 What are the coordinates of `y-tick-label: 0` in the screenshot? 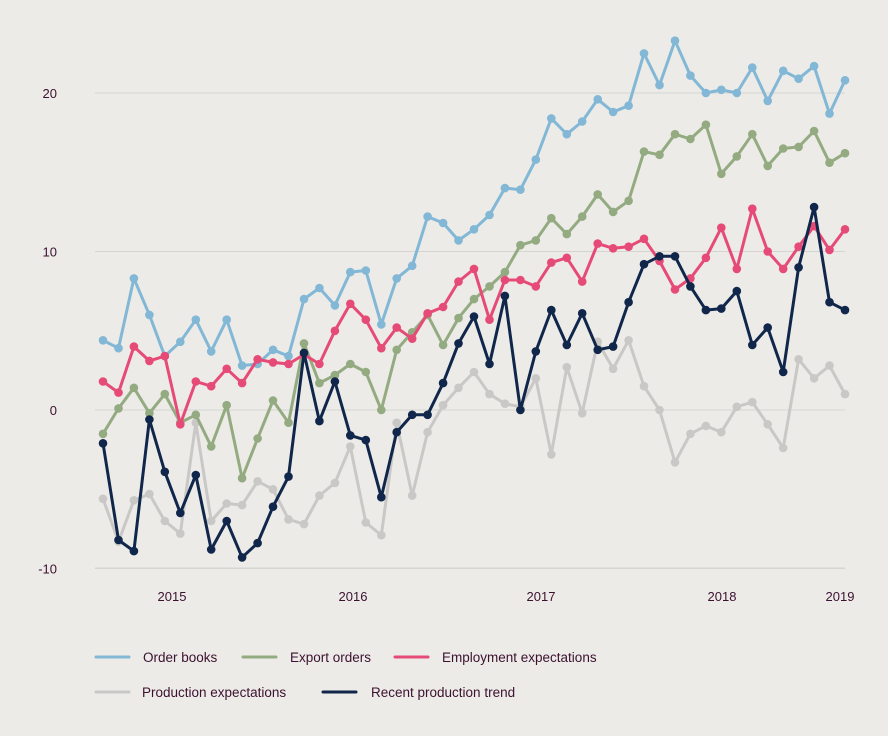 It's located at (53, 410).